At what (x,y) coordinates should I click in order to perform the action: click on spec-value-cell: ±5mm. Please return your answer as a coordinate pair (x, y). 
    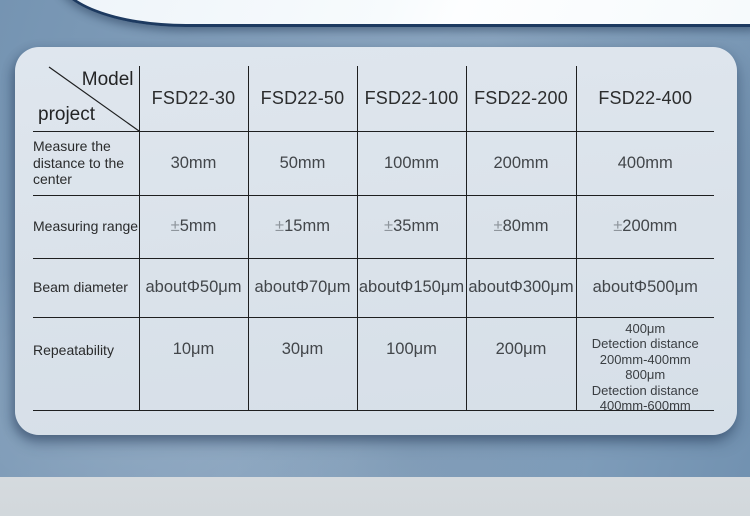
    Looking at the image, I should click on (193, 227).